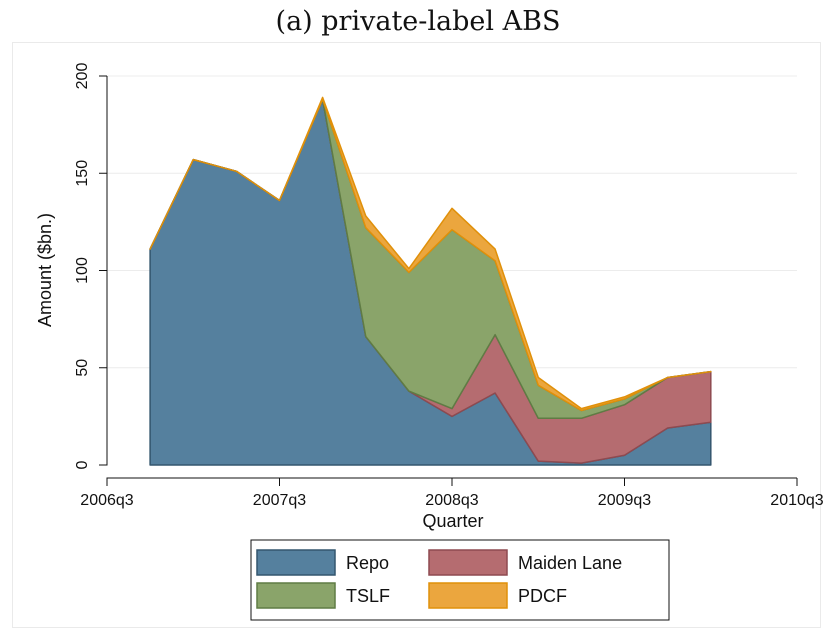 The height and width of the screenshot is (639, 836). What do you see at coordinates (367, 563) in the screenshot?
I see `legend-label: Repo` at bounding box center [367, 563].